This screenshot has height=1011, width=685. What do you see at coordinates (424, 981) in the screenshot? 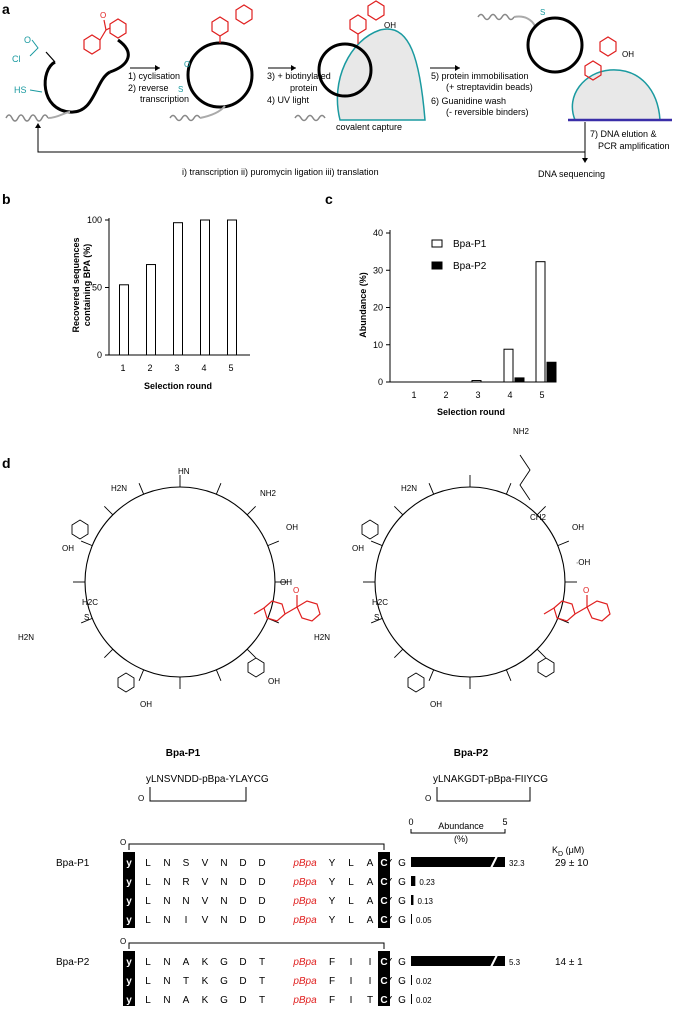
I see `abundance-value: 0.02` at bounding box center [424, 981].